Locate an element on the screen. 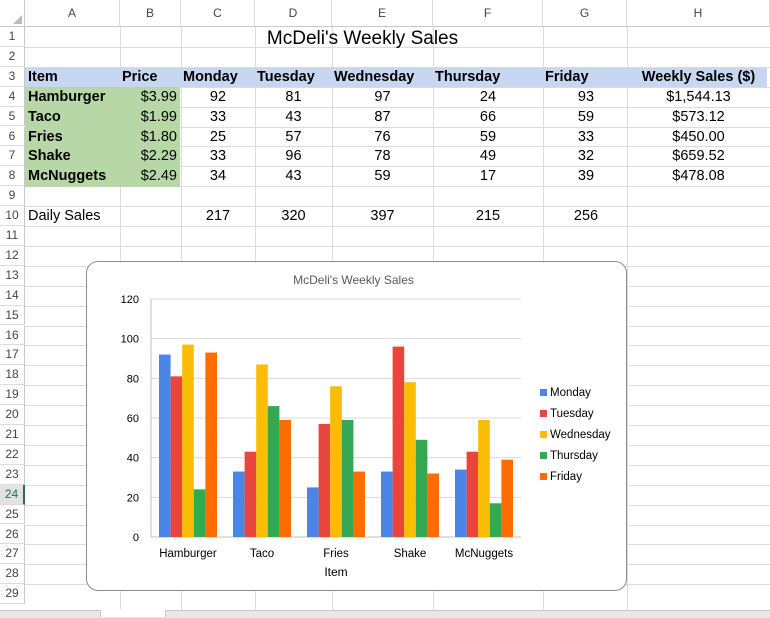  day-value-cell: 39 is located at coordinates (586, 176).